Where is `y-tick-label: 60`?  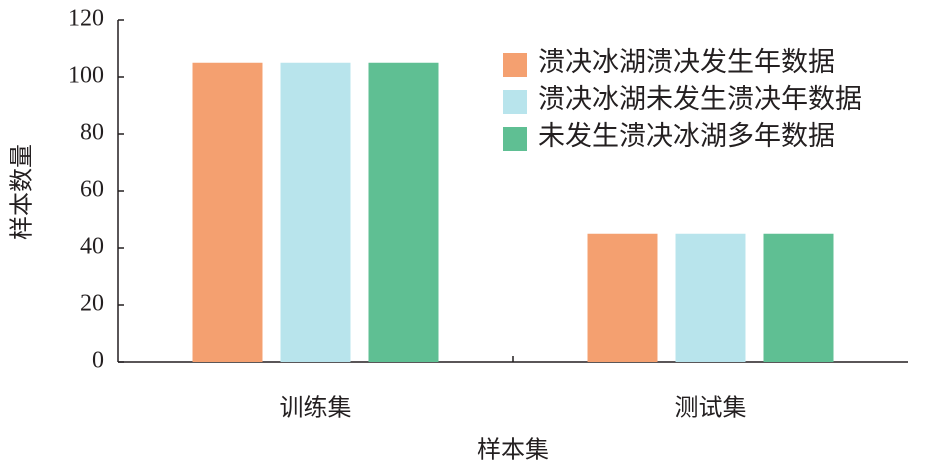
y-tick-label: 60 is located at coordinates (92, 190).